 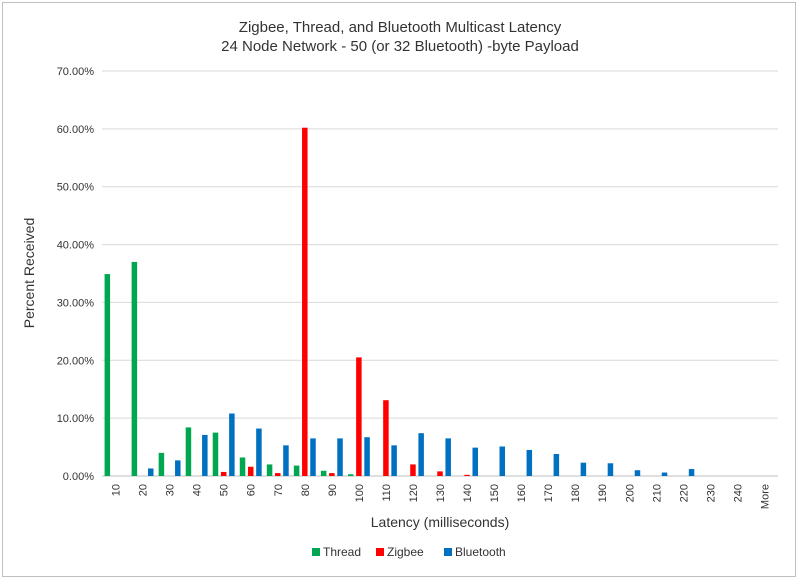 What do you see at coordinates (76, 246) in the screenshot?
I see `y-tick-label: 40.00%` at bounding box center [76, 246].